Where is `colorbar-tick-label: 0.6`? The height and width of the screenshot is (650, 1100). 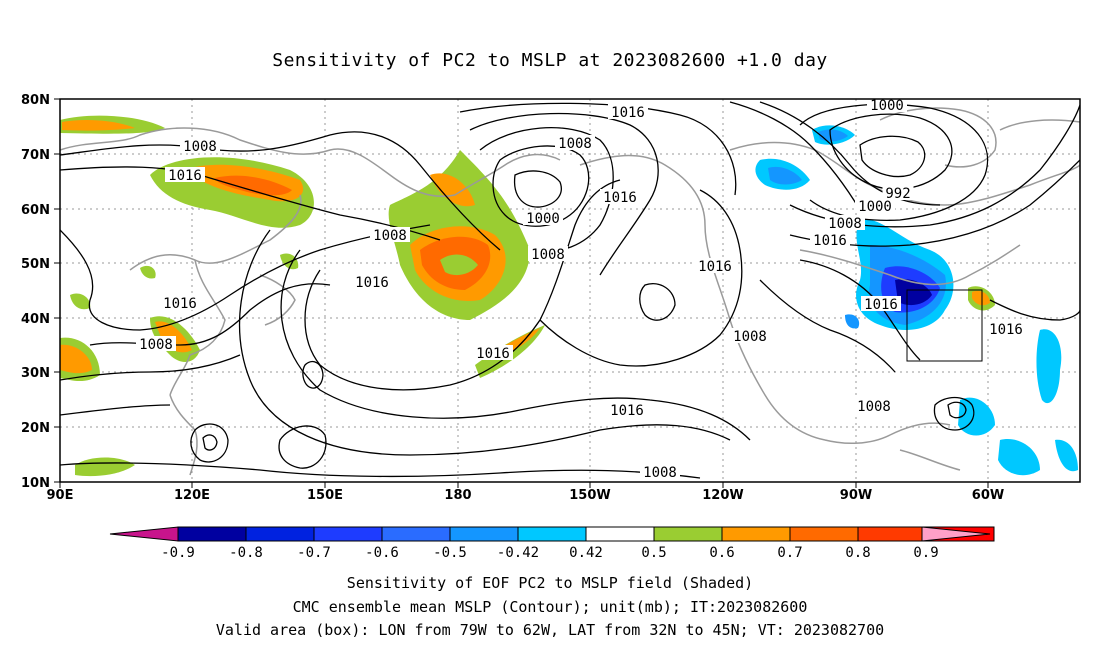
colorbar-tick-label: 0.6 is located at coordinates (721, 553).